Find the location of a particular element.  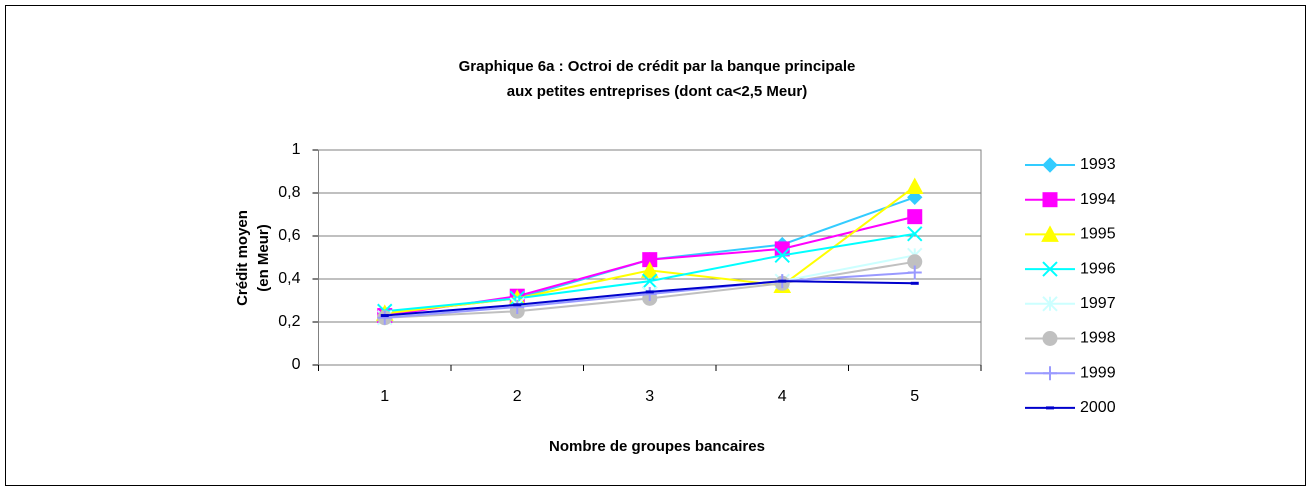

y-tick-label: 0 is located at coordinates (296, 364).